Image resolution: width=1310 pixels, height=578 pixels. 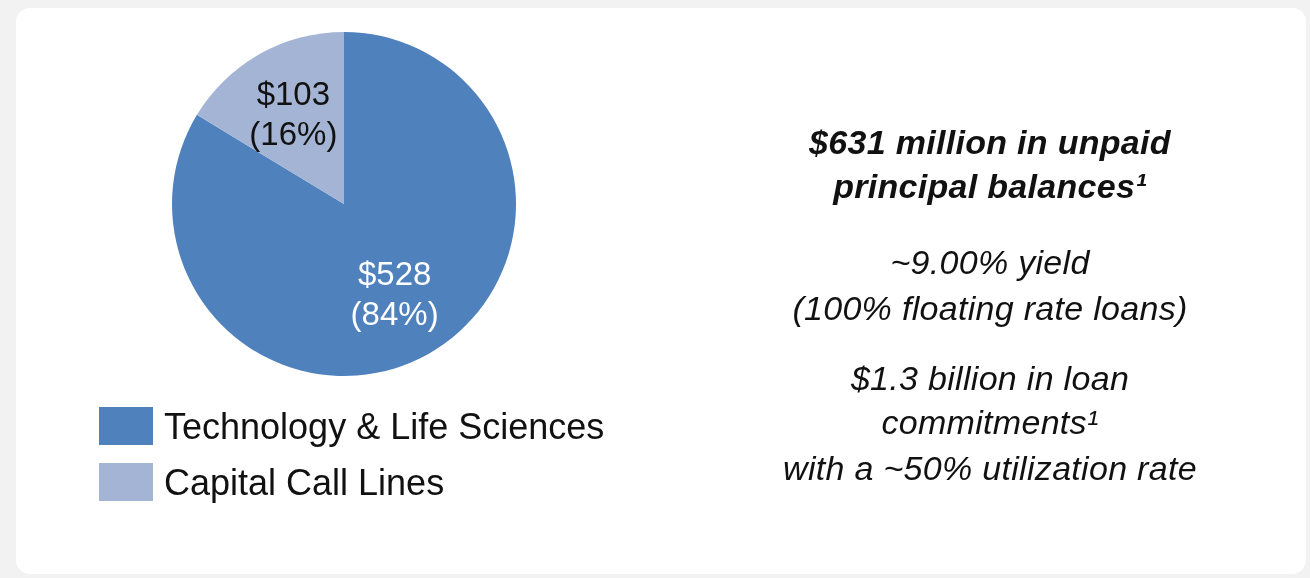 I want to click on text: (100% floating rate loans), so click(x=990, y=308).